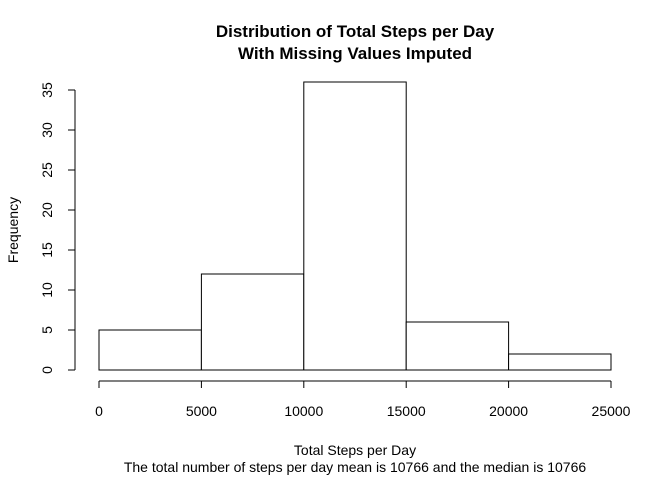 Image resolution: width=672 pixels, height=480 pixels. I want to click on x-tick-label: 0, so click(99, 411).